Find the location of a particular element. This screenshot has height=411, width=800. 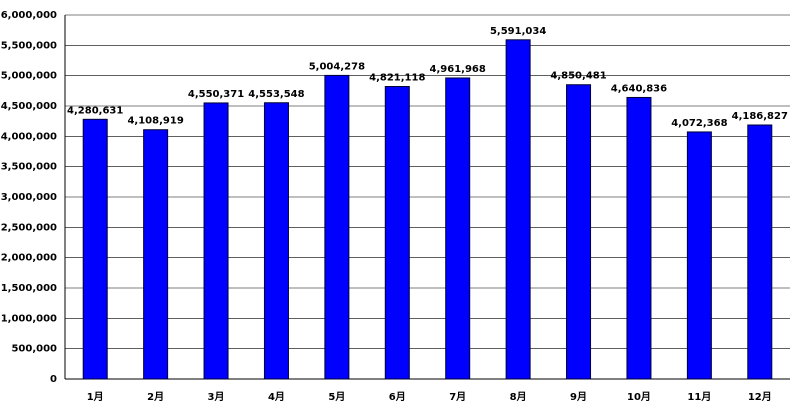

y-tick-label: 1,500,000 is located at coordinates (29, 288).